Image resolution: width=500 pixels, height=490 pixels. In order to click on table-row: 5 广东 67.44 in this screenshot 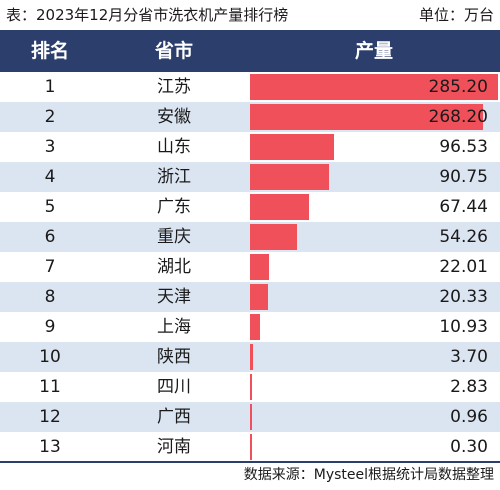, I will do `click(250, 207)`.